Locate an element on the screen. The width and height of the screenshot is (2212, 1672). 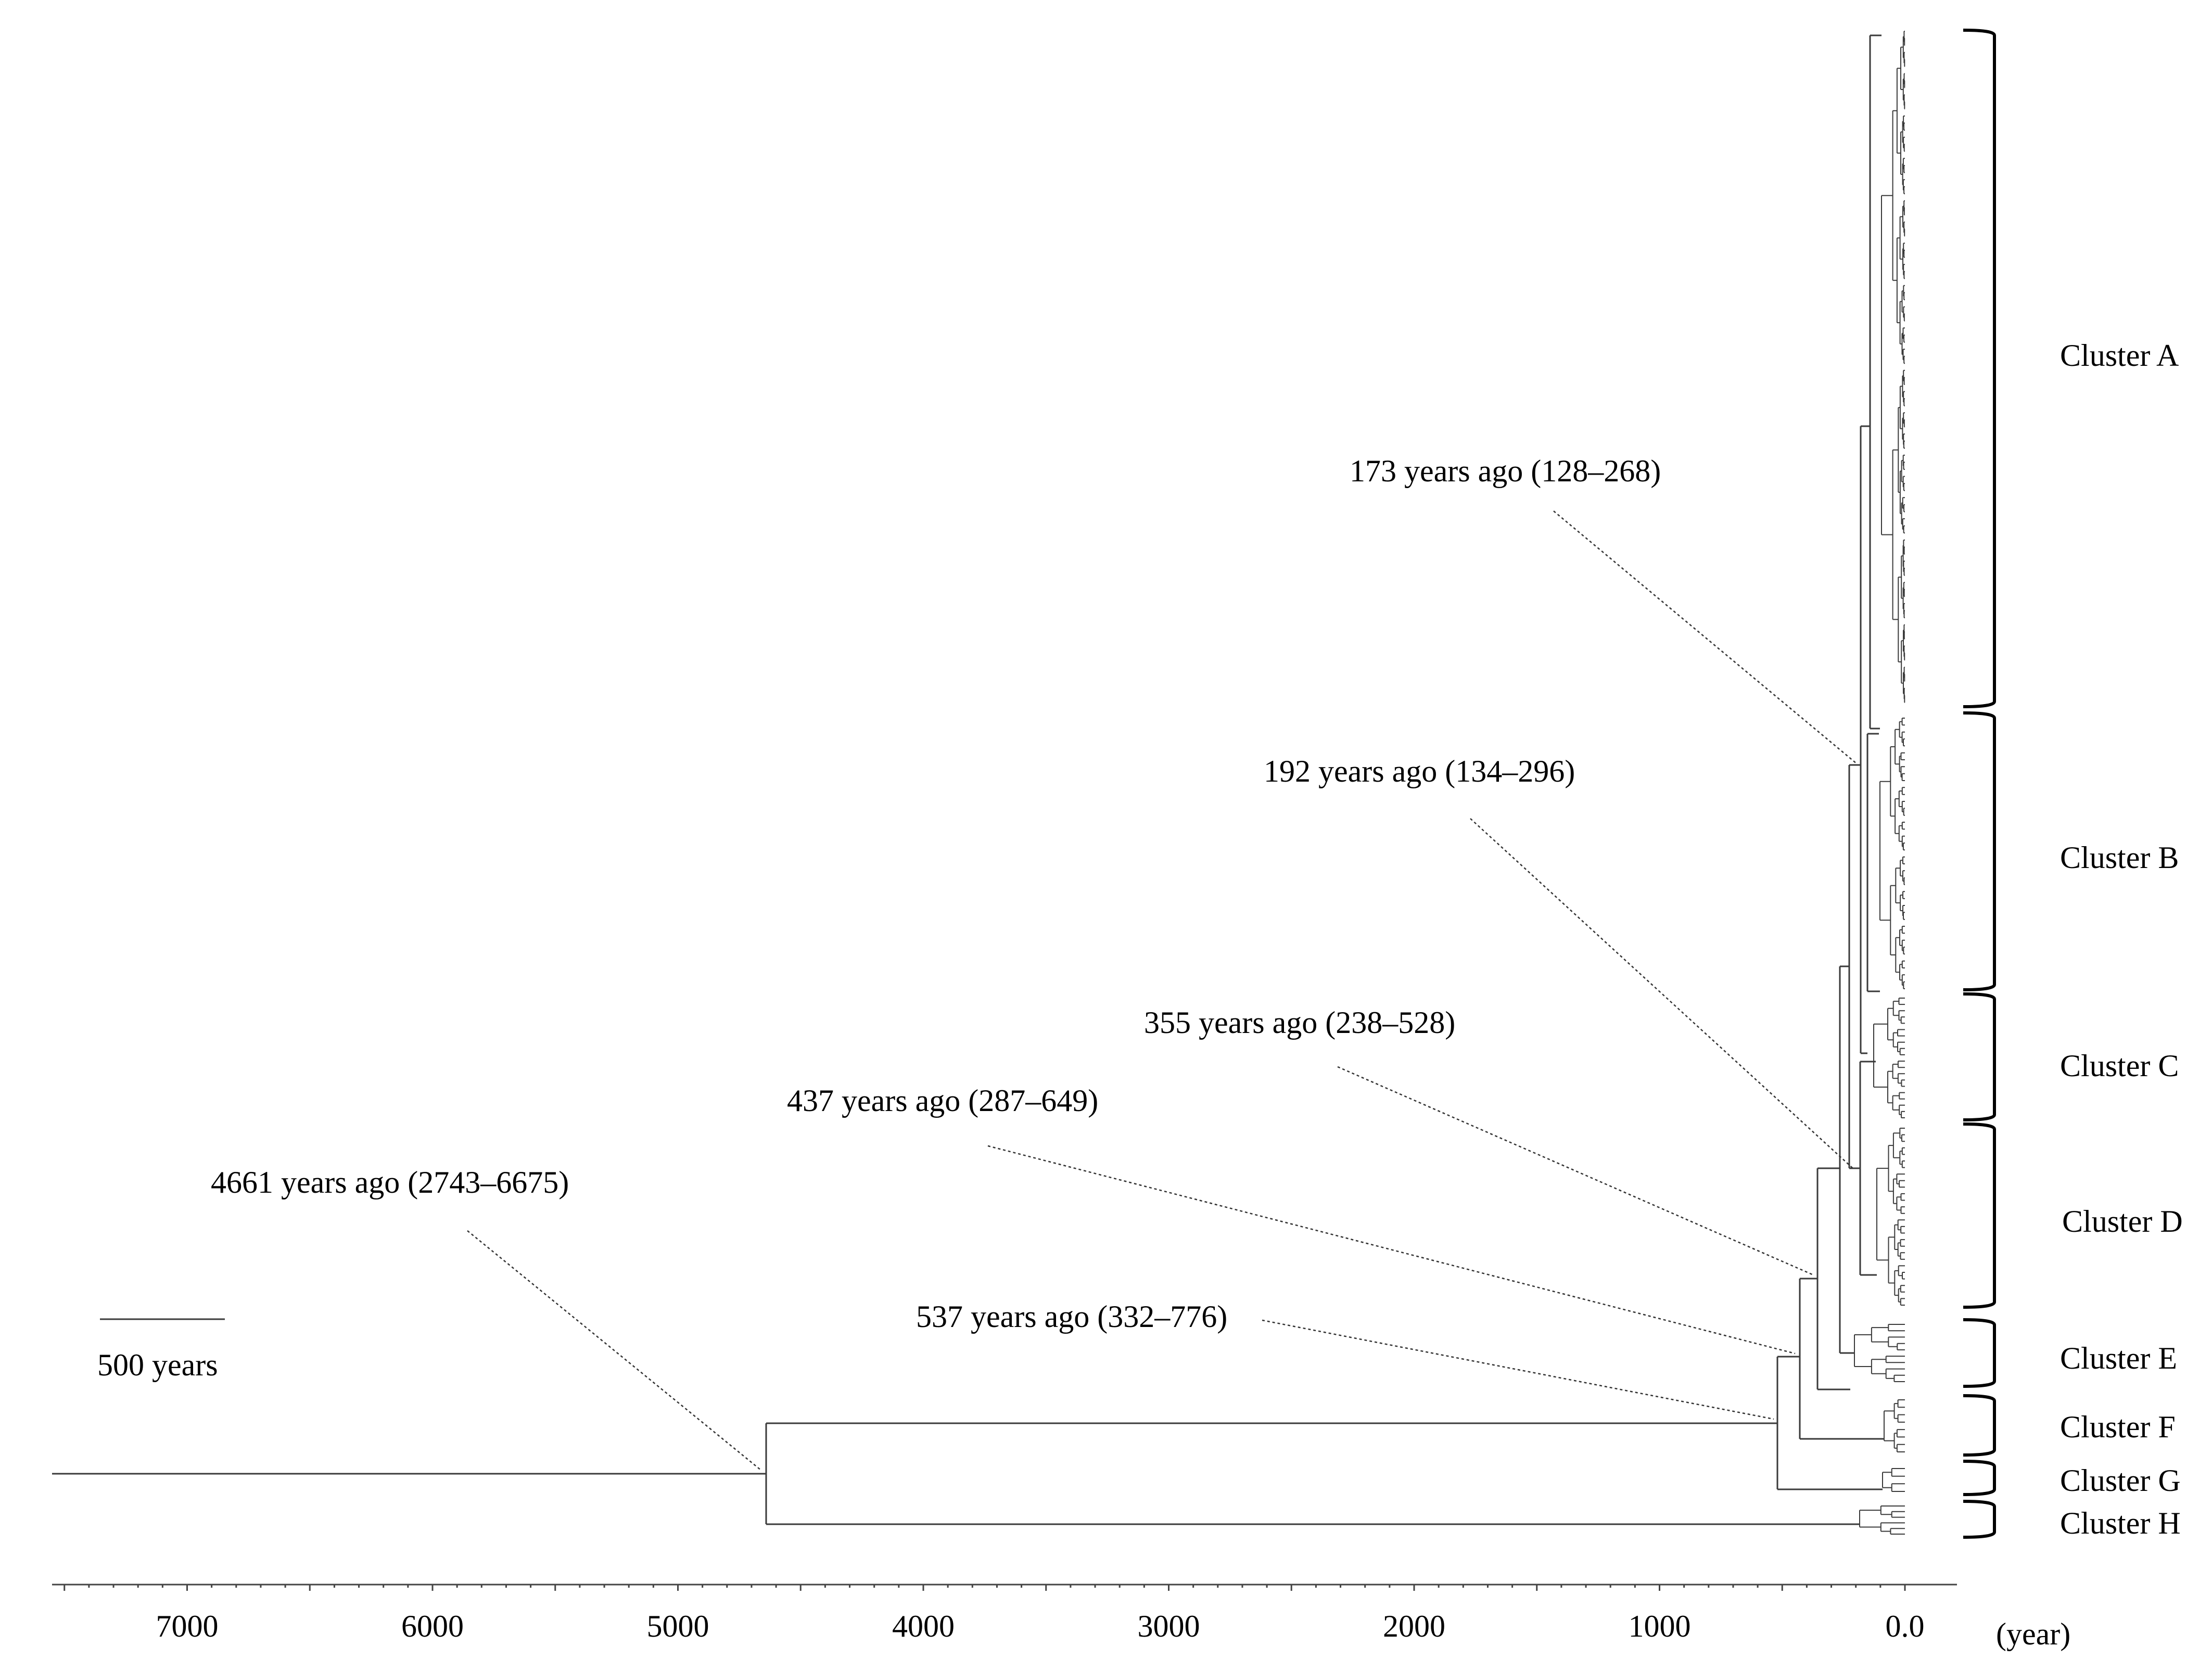
time-axis-tick-labels: 7000 6000 5000 4000 3000 2000 1000 0.0 is located at coordinates (1041, 1626).